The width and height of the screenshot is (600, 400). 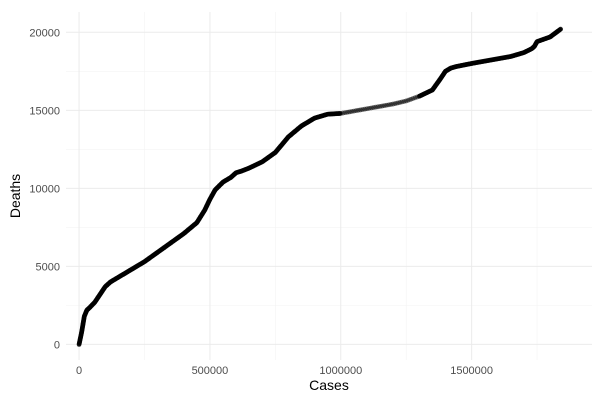 I want to click on y-tick-label: 20000, so click(x=44, y=33).